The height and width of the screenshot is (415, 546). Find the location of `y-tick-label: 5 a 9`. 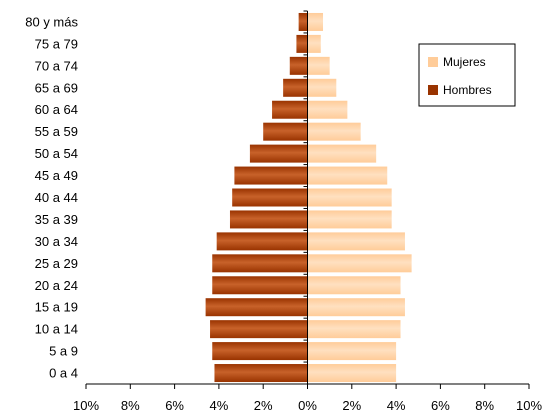

y-tick-label: 5 a 9 is located at coordinates (63, 351).